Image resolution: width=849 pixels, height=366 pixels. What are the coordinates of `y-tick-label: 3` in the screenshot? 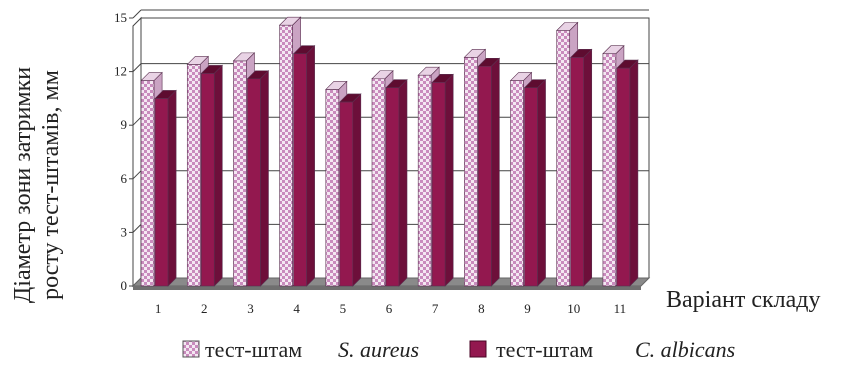 It's located at (124, 231).